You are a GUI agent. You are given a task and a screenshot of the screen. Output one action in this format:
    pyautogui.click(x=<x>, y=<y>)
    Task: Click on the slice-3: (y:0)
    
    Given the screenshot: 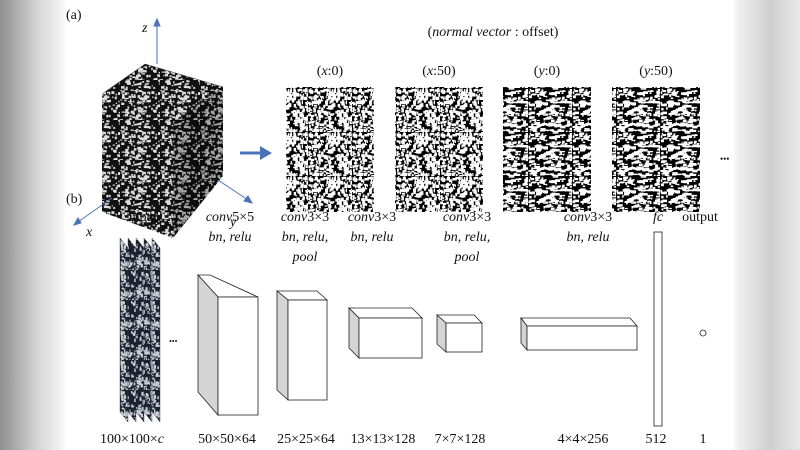 What is the action you would take?
    pyautogui.click(x=547, y=138)
    